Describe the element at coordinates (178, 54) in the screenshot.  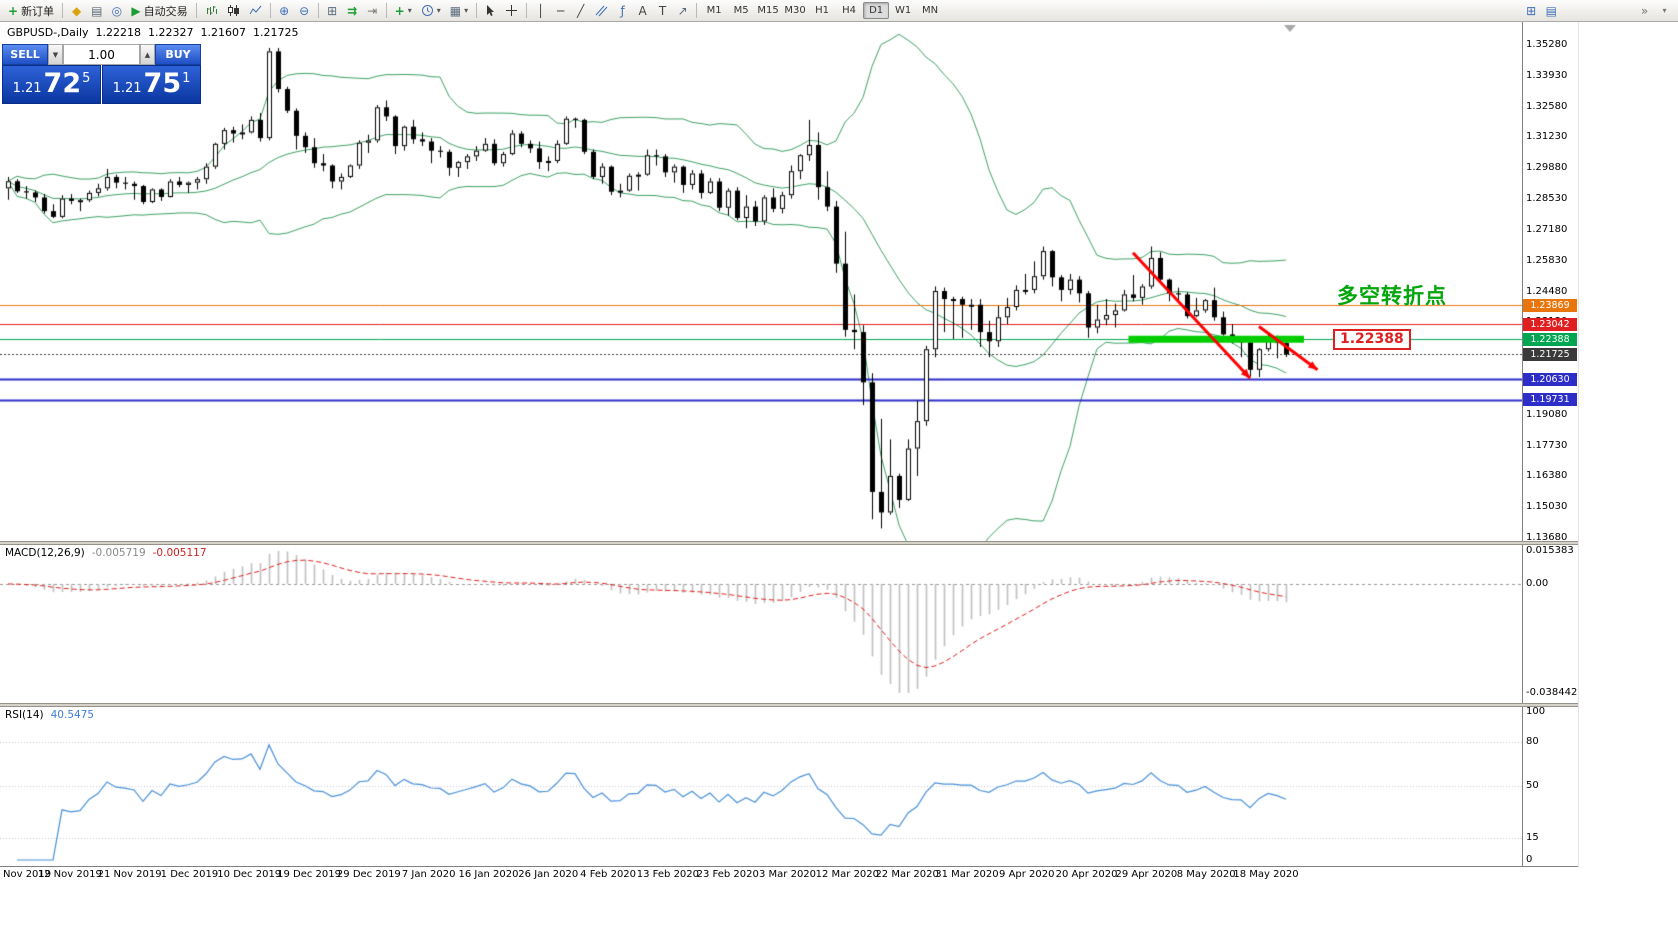
I see `buy-button: BUY` at that location.